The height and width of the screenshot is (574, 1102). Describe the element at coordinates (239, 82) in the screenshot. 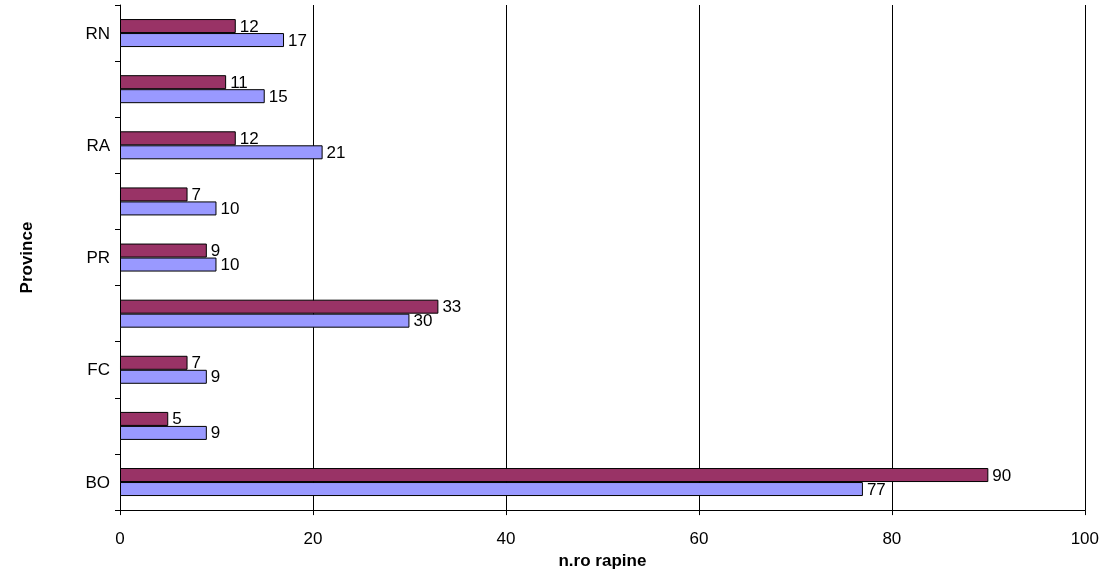

I see `data-label: 11` at that location.